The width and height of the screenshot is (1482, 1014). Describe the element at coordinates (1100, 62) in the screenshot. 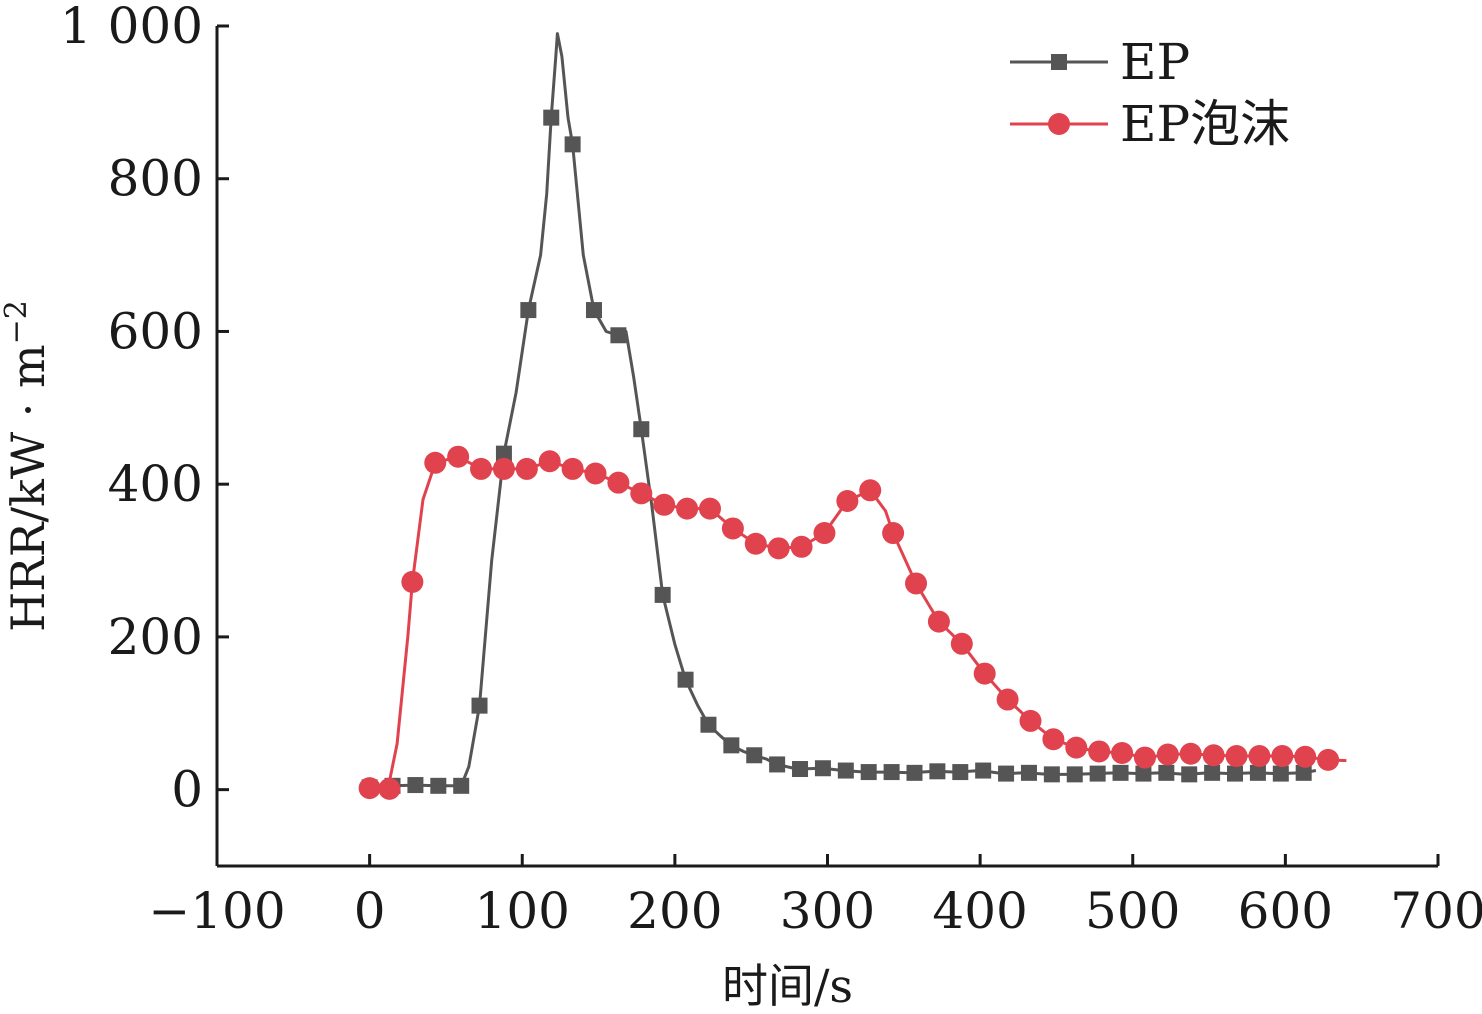

I see `legend-item: EP` at that location.